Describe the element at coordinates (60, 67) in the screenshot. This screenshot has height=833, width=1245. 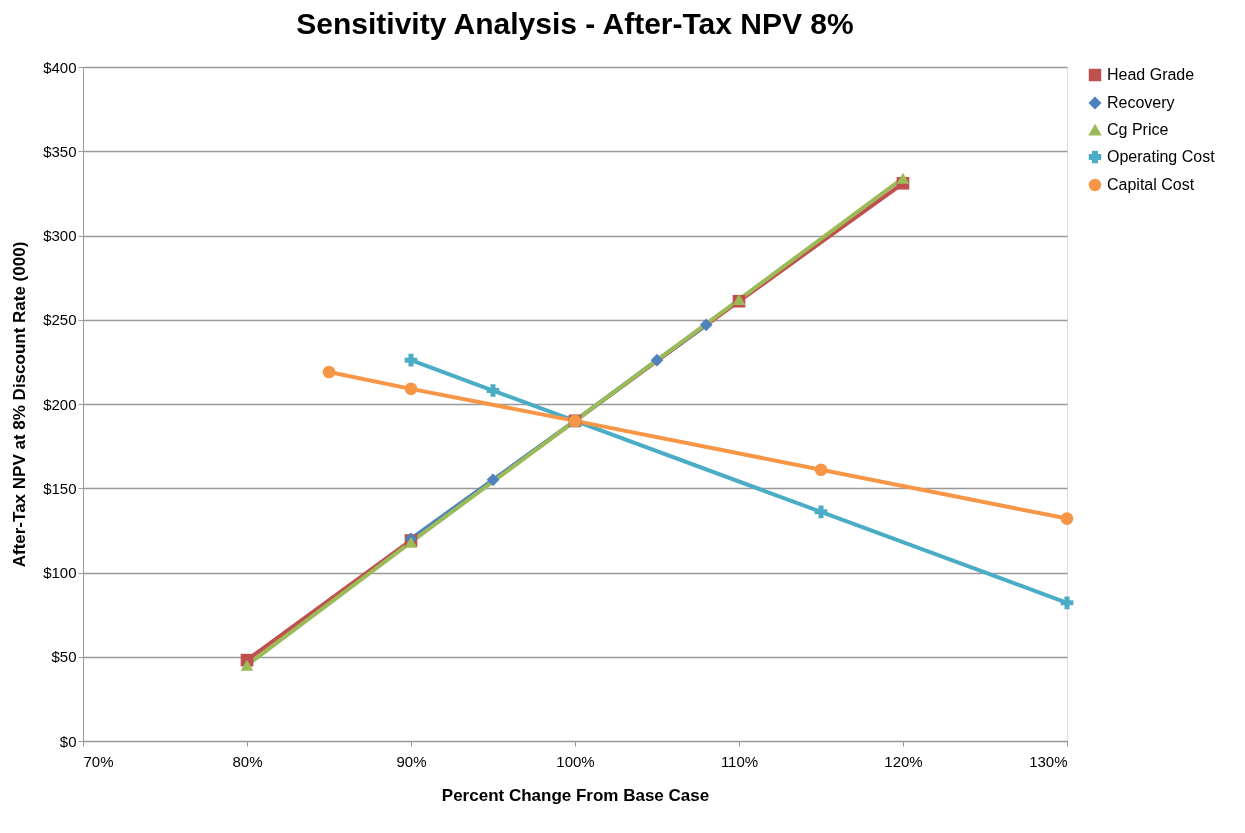
I see `y-tick-label: $400` at that location.